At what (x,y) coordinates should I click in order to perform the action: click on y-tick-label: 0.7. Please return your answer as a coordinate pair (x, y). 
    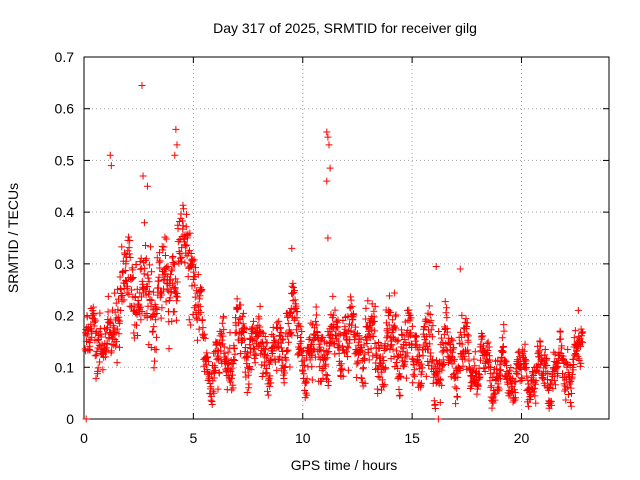
    Looking at the image, I should click on (65, 57).